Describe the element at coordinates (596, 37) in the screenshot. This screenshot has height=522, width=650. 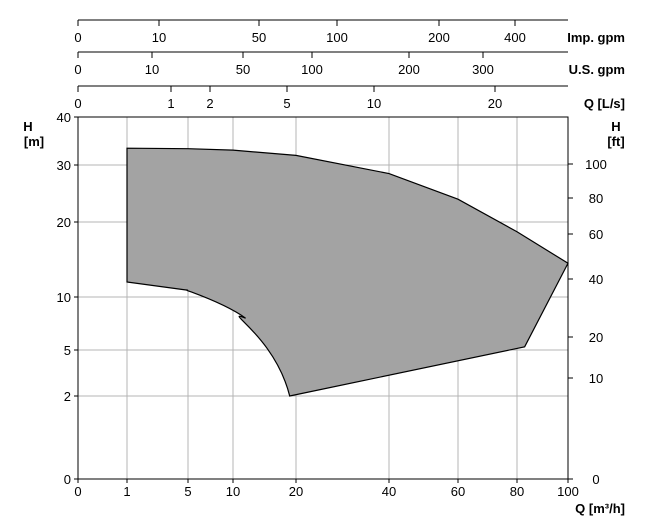
I see `top-axis-unit-label: Imp. gpm` at that location.